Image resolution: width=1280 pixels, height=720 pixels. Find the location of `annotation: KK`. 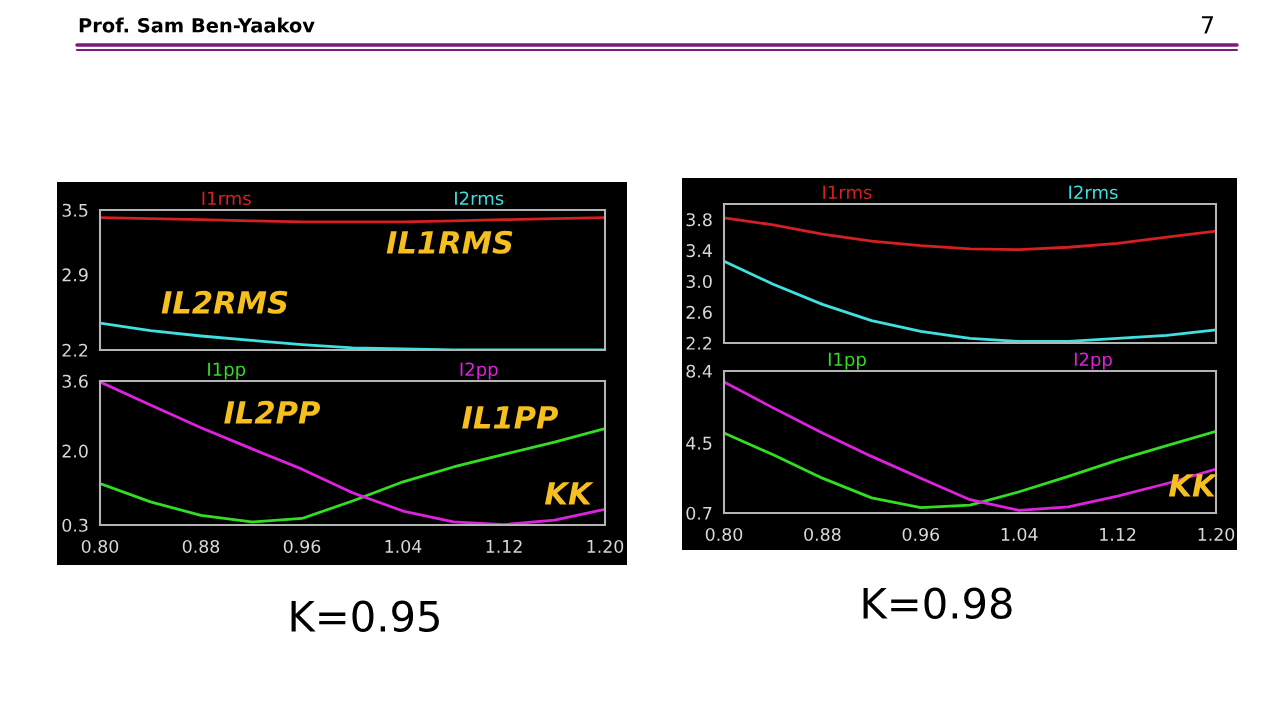

annotation: KK is located at coordinates (569, 493).